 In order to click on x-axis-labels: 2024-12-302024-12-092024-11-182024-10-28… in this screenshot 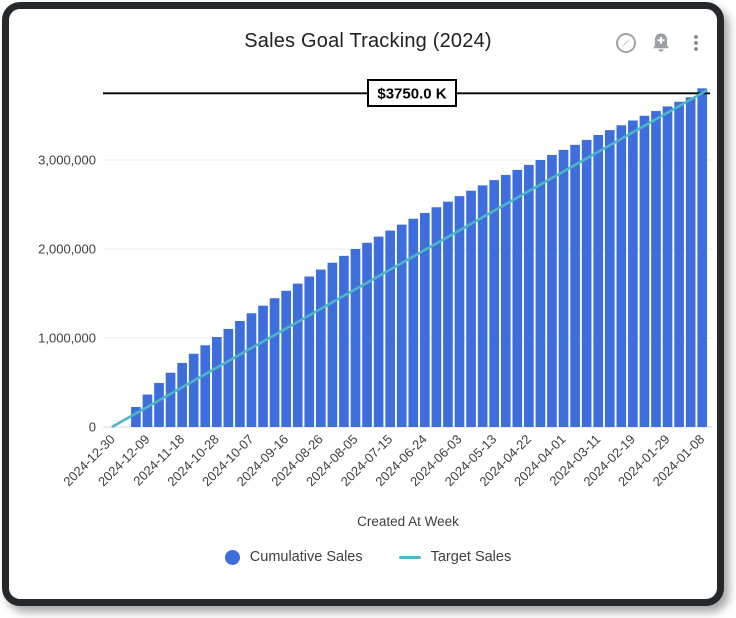, I will do `click(383, 461)`.